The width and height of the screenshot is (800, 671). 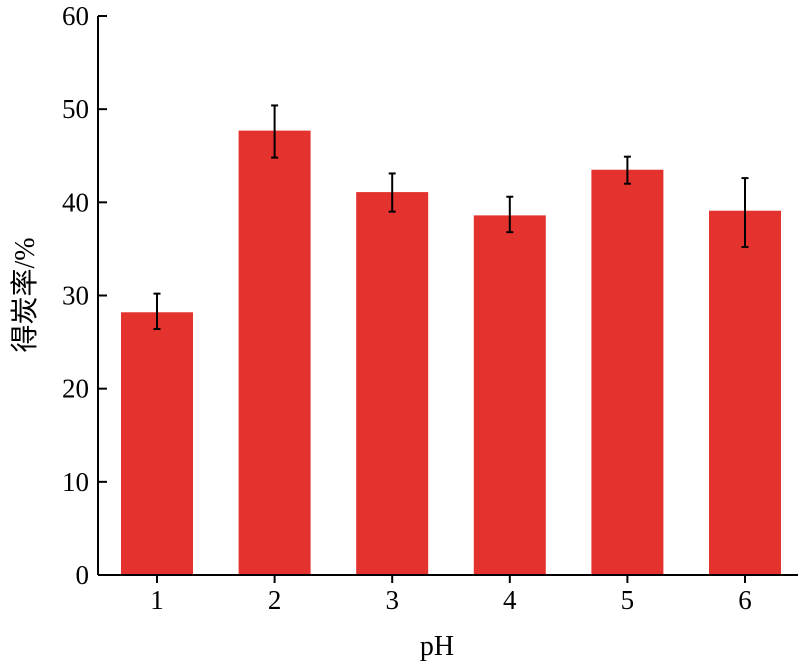 I want to click on y-tick-label: 50, so click(x=75, y=109).